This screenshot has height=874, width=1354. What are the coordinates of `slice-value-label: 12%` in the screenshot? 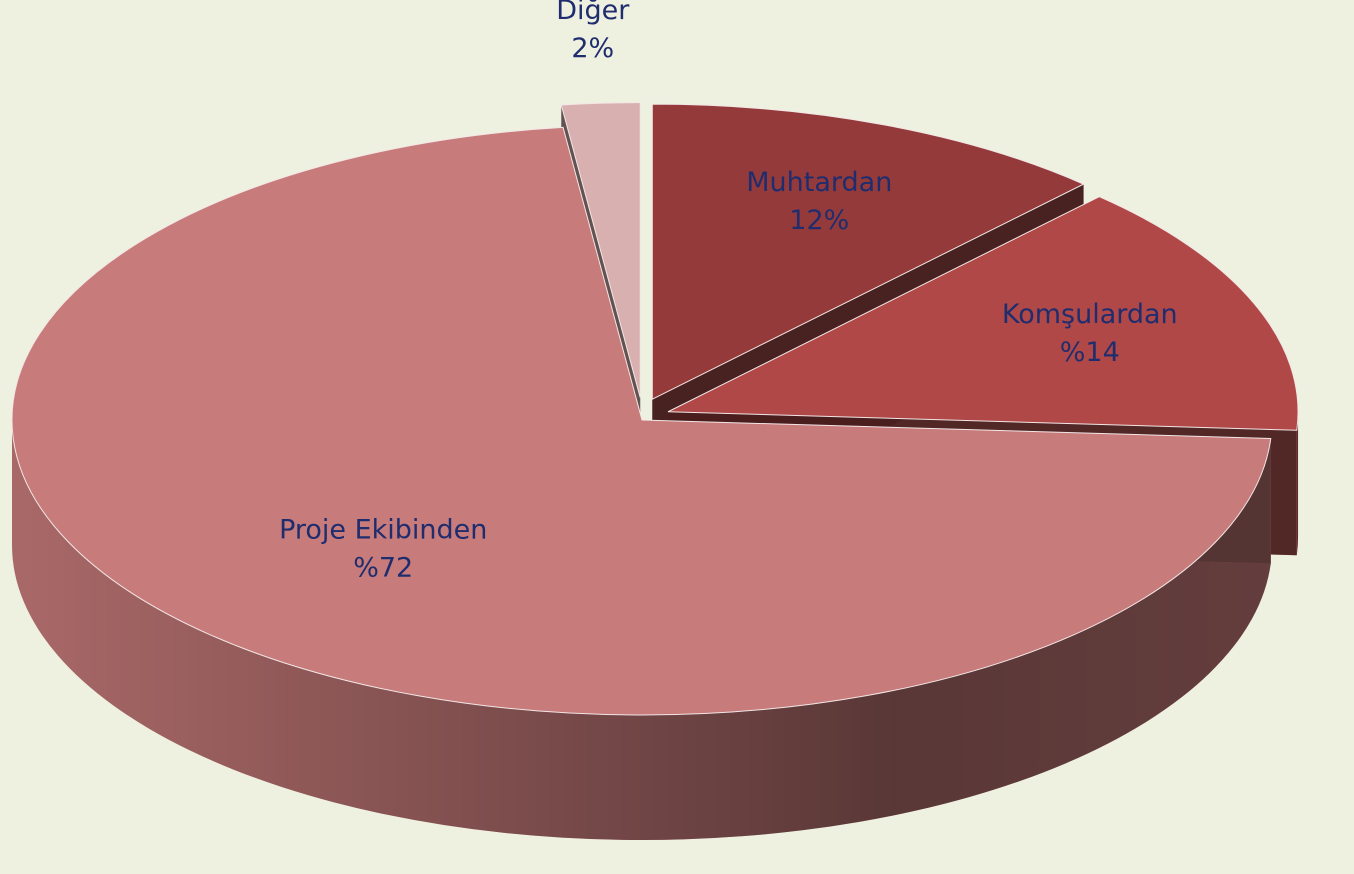 It's located at (819, 220).